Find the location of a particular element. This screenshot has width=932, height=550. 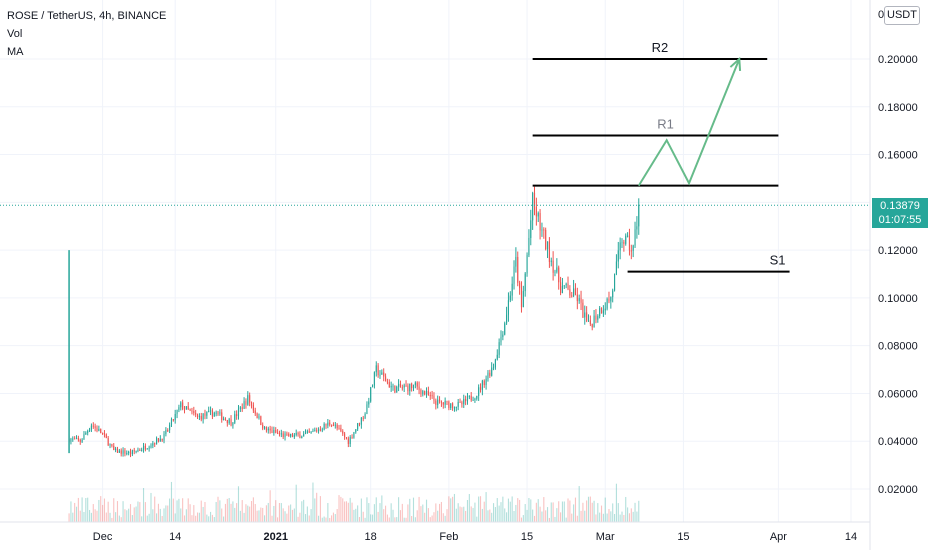

currency-button: USDT is located at coordinates (902, 15).